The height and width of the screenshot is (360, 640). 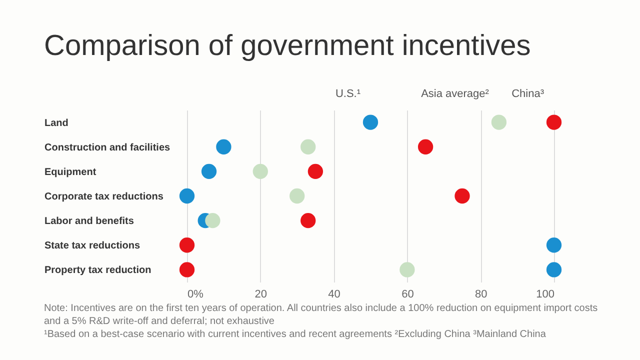 What do you see at coordinates (481, 294) in the screenshot?
I see `x-tick-label: 80` at bounding box center [481, 294].